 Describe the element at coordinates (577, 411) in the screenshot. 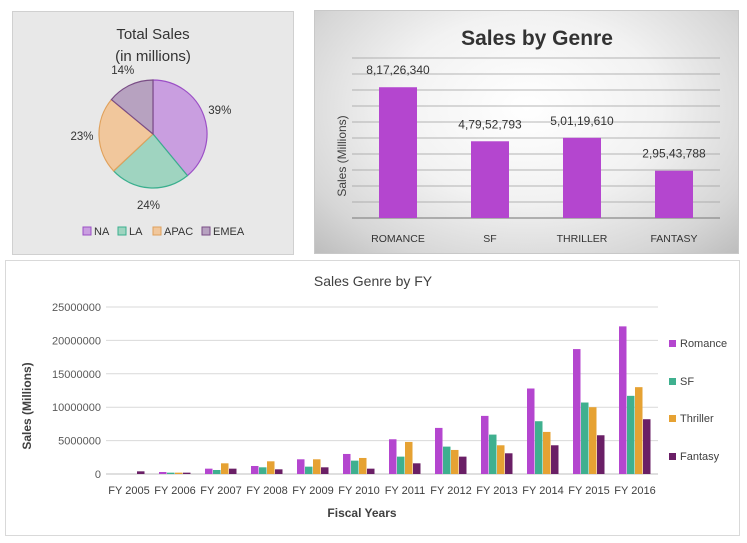

I see `fy-bar-romance-fy-2015` at that location.